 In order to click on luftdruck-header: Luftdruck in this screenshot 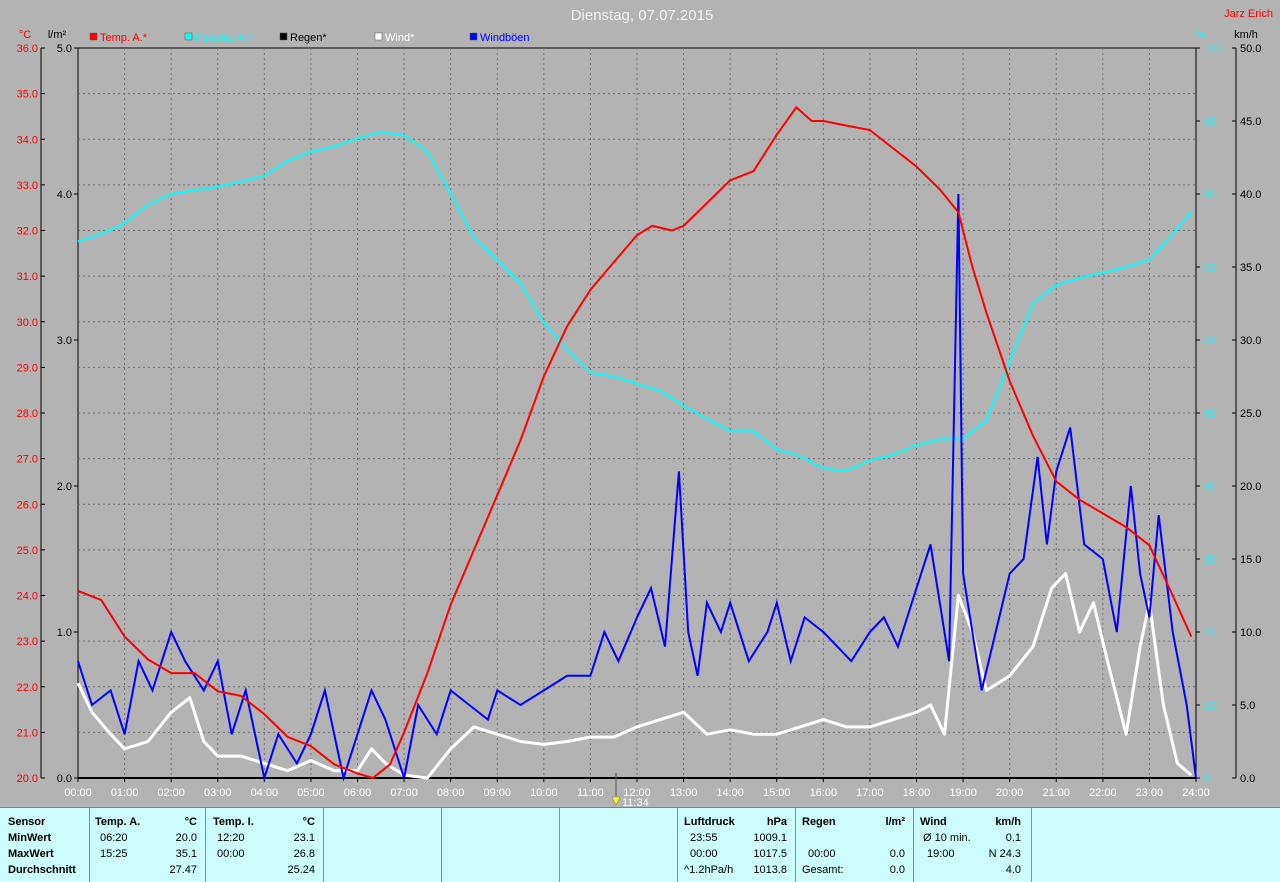, I will do `click(709, 822)`.